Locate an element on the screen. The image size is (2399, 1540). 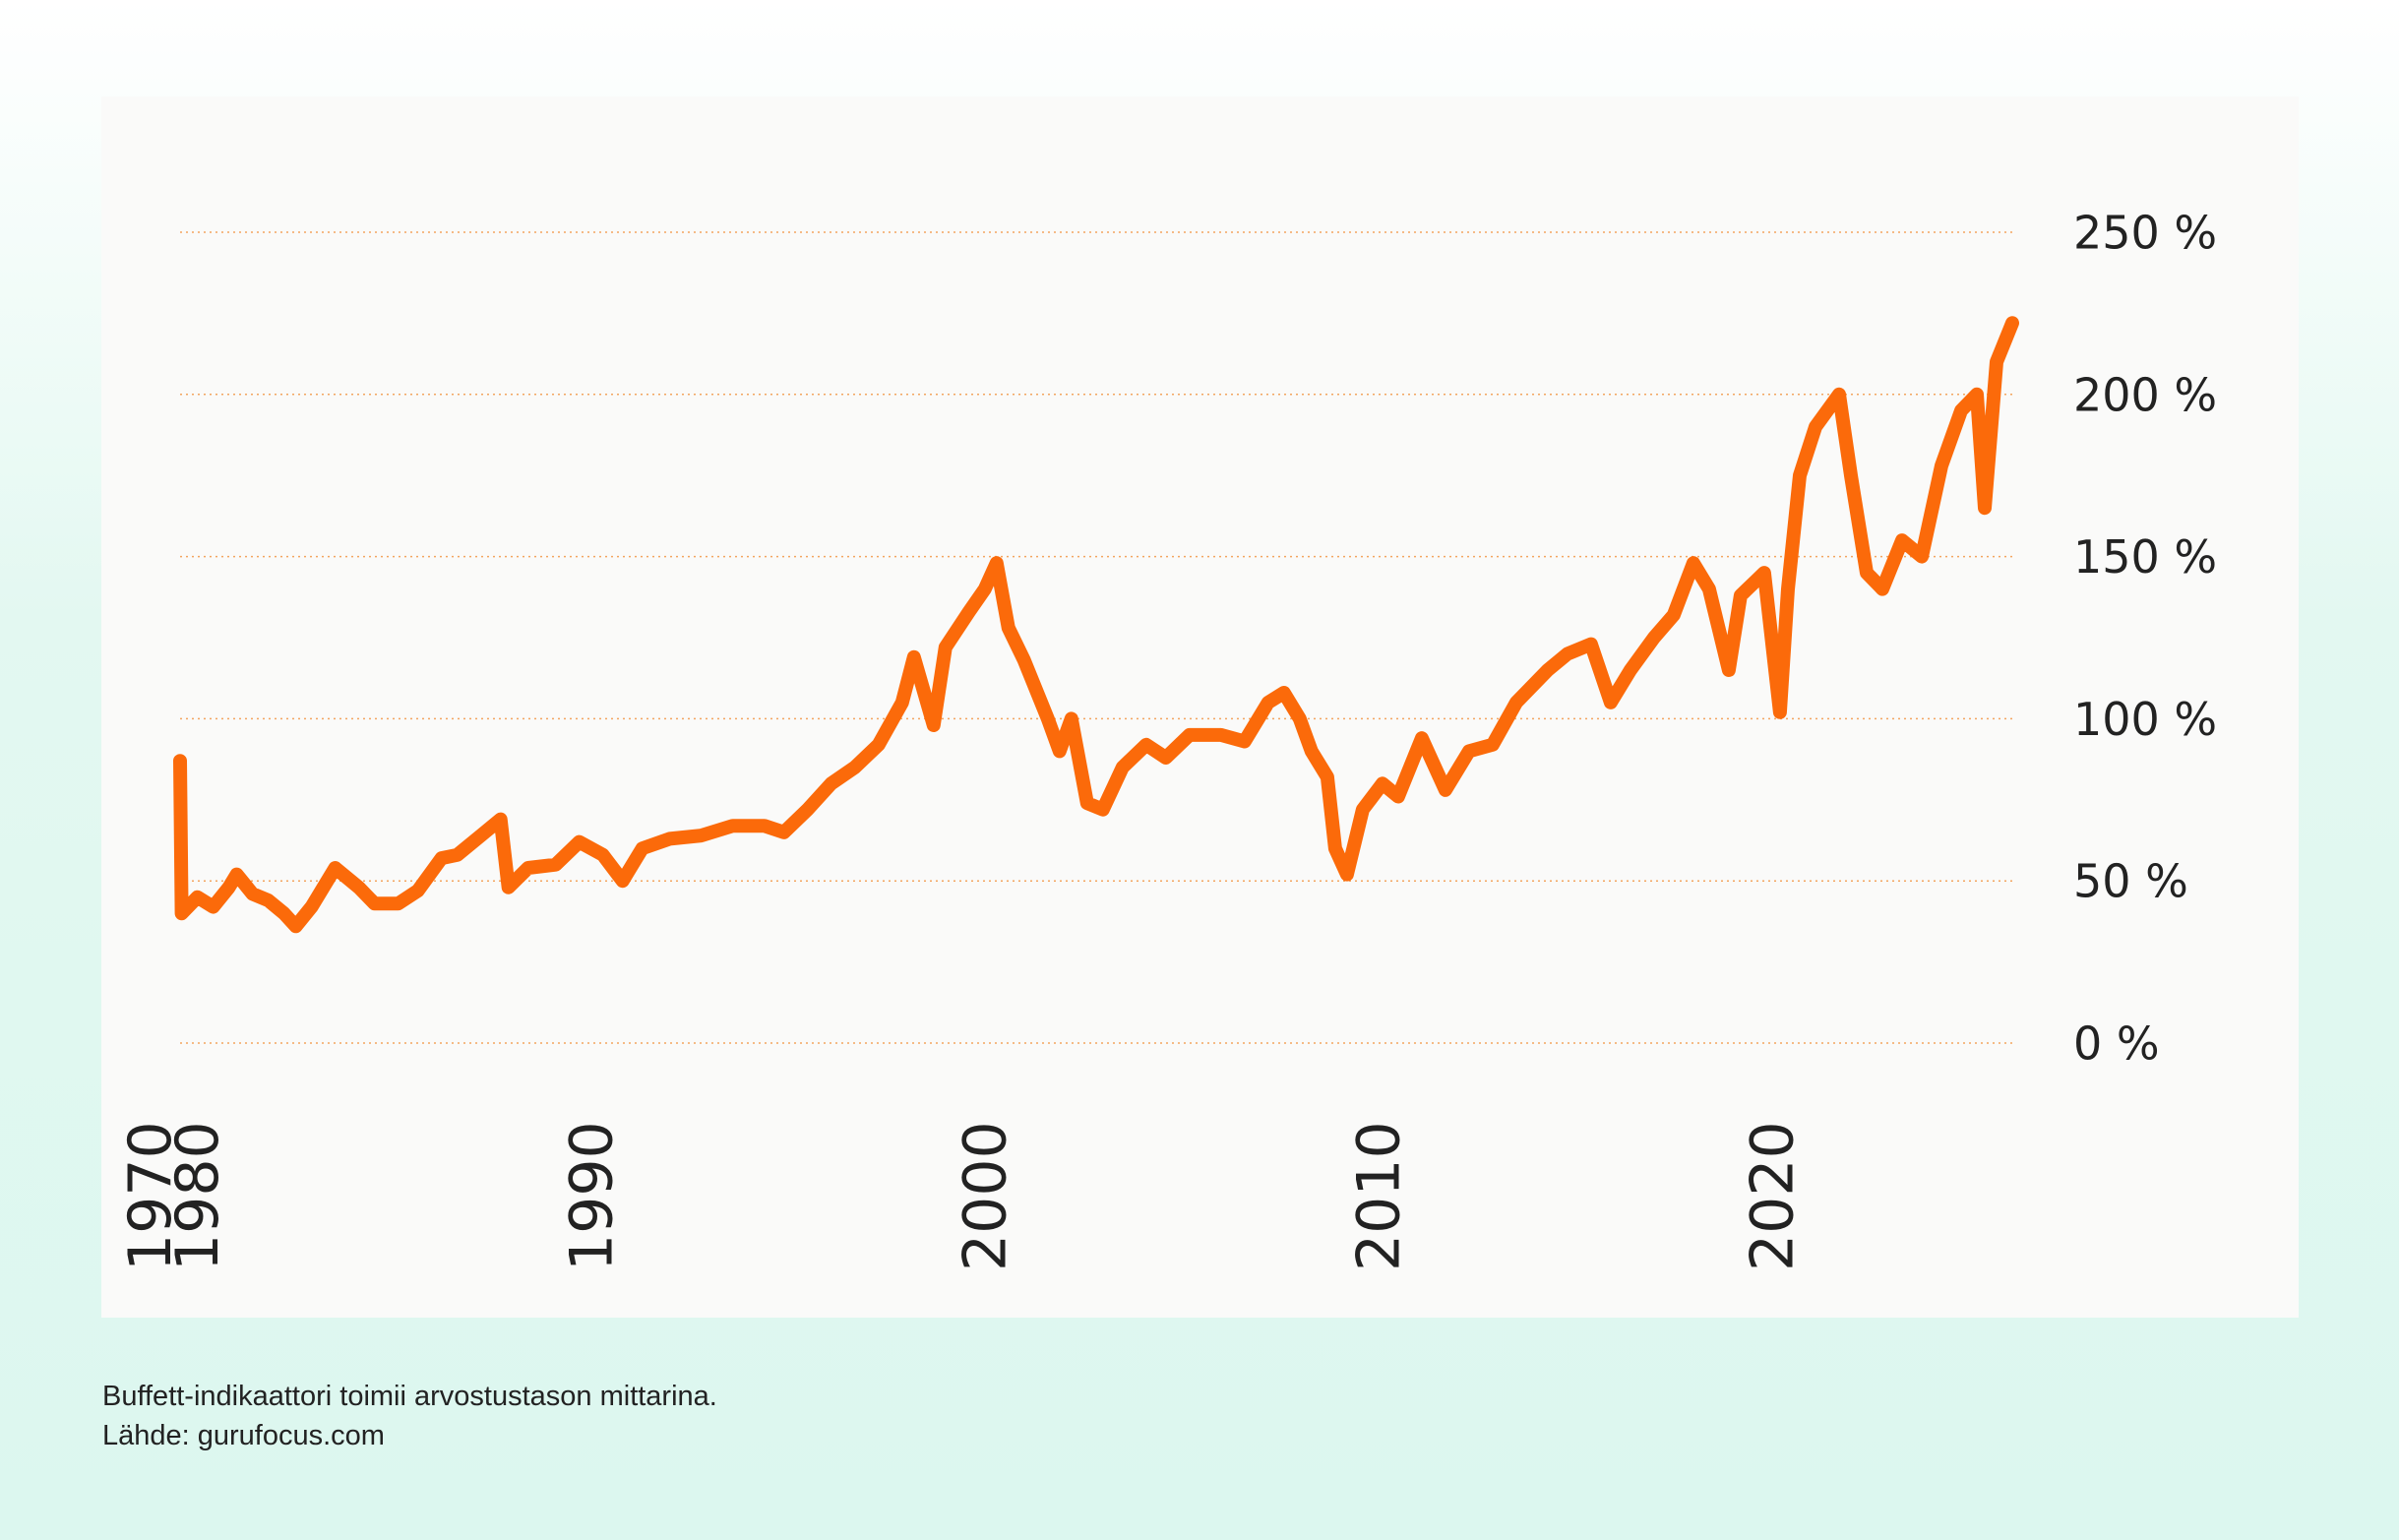
x-tick-label: 2000 is located at coordinates (985, 1196).